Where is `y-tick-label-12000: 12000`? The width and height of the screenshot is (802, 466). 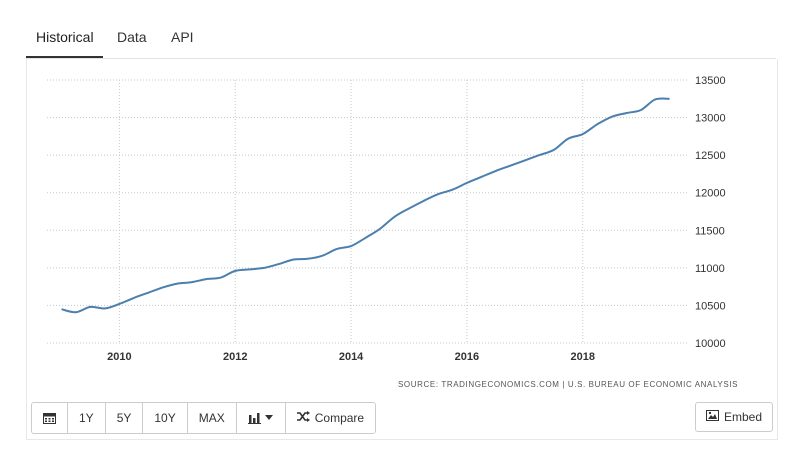 y-tick-label-12000: 12000 is located at coordinates (710, 194).